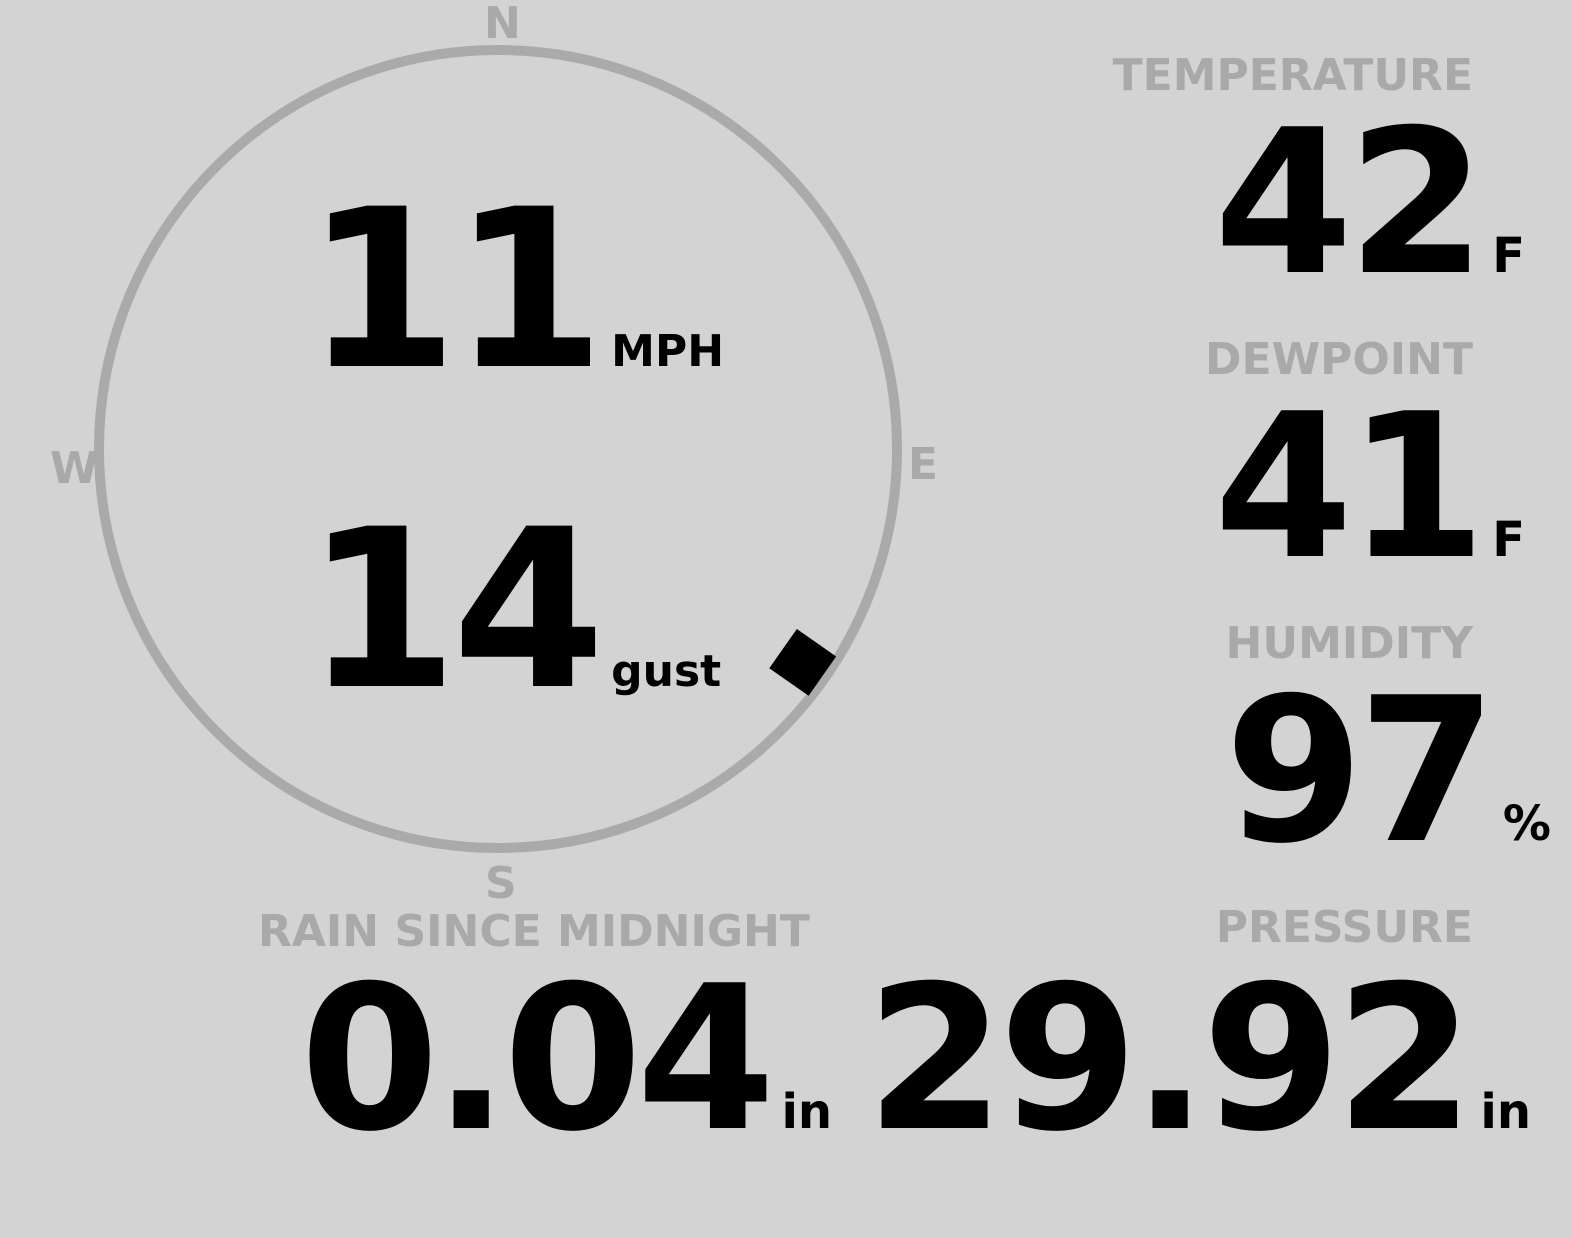 The image size is (1571, 1237). I want to click on pressure-label: PRESSURE, so click(1344, 927).